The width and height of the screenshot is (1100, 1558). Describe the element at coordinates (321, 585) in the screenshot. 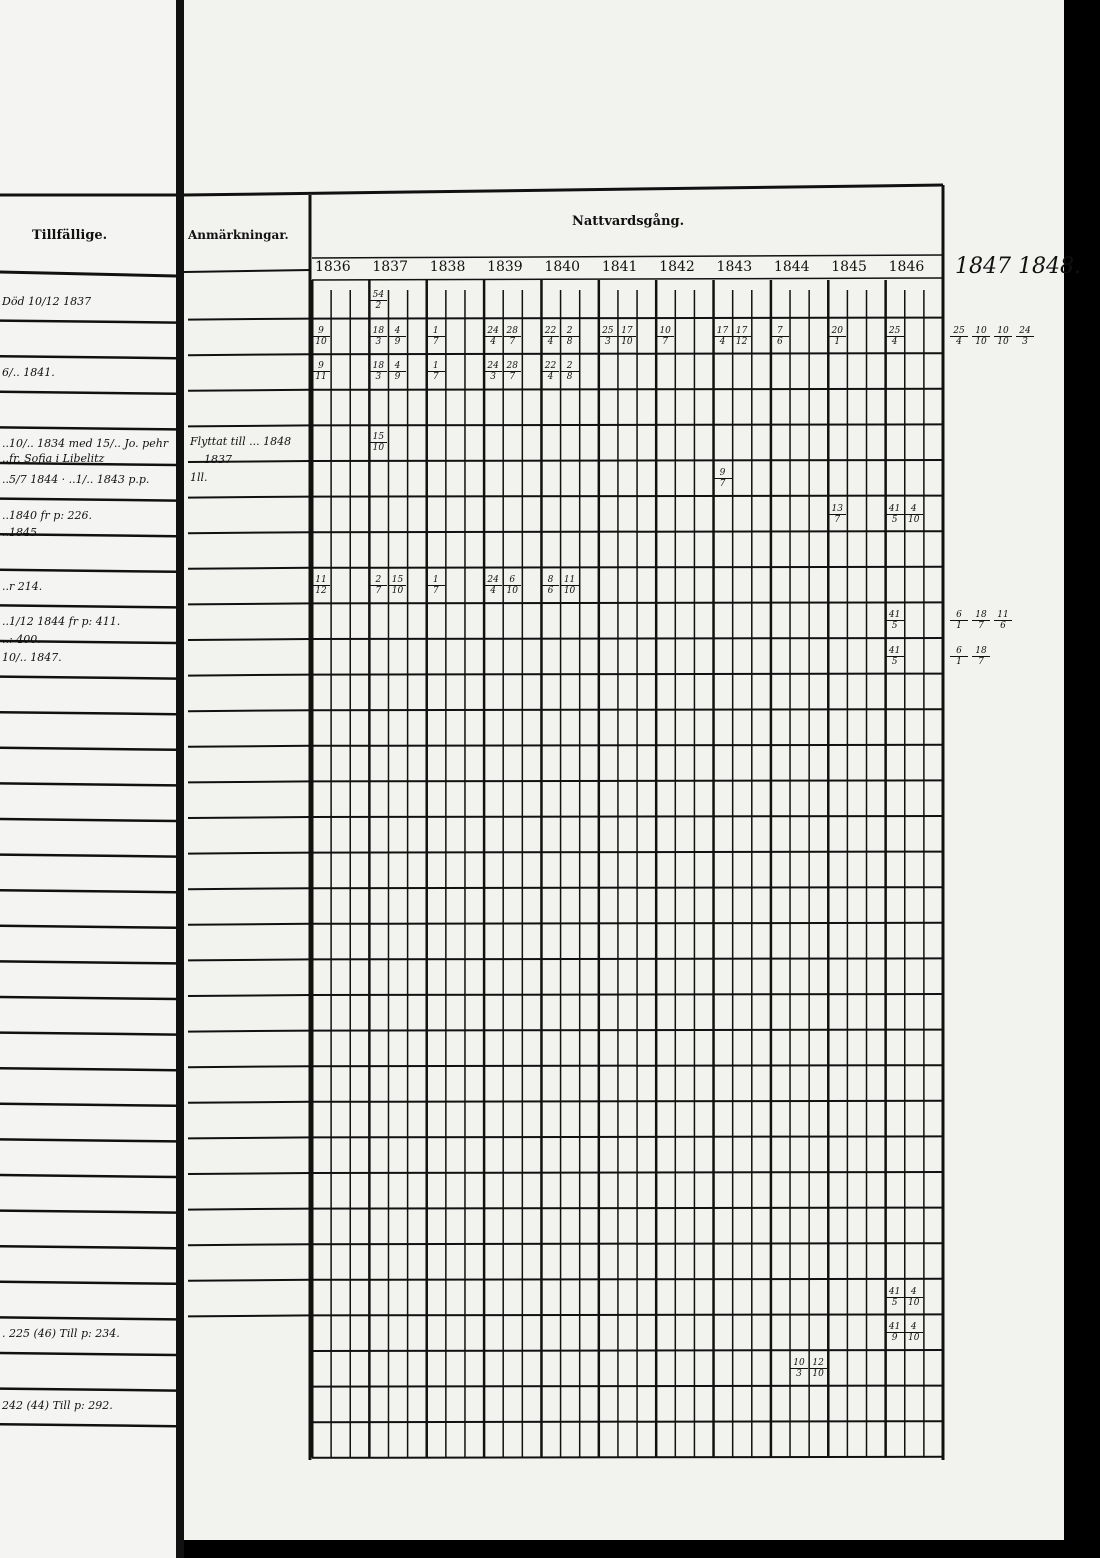

I see `communion-date: 11 12` at that location.